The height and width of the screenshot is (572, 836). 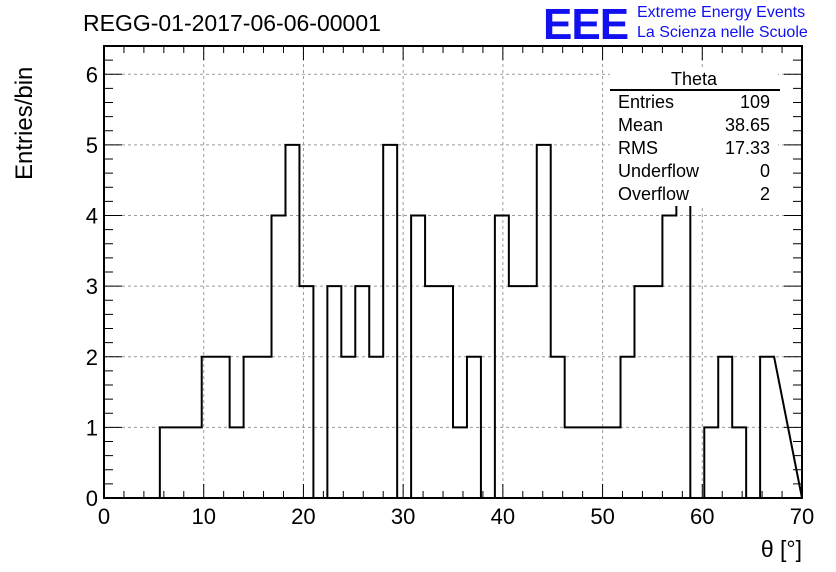 I want to click on stats-row-underflow: Underflow 0, so click(x=694, y=171).